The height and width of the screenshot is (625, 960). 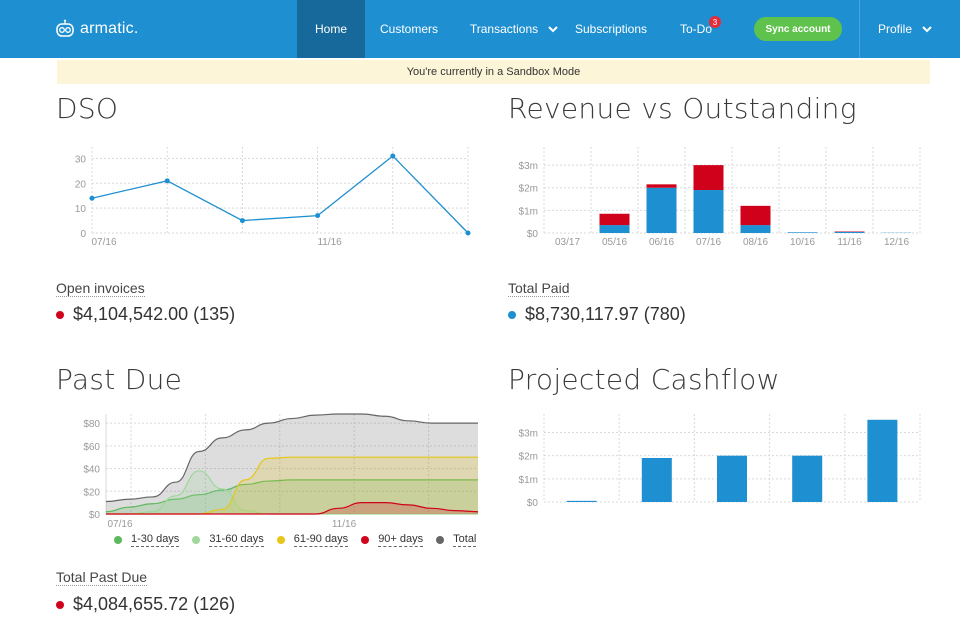 What do you see at coordinates (605, 314) in the screenshot?
I see `total-paid-amount: $8,730,117.97 (780)` at bounding box center [605, 314].